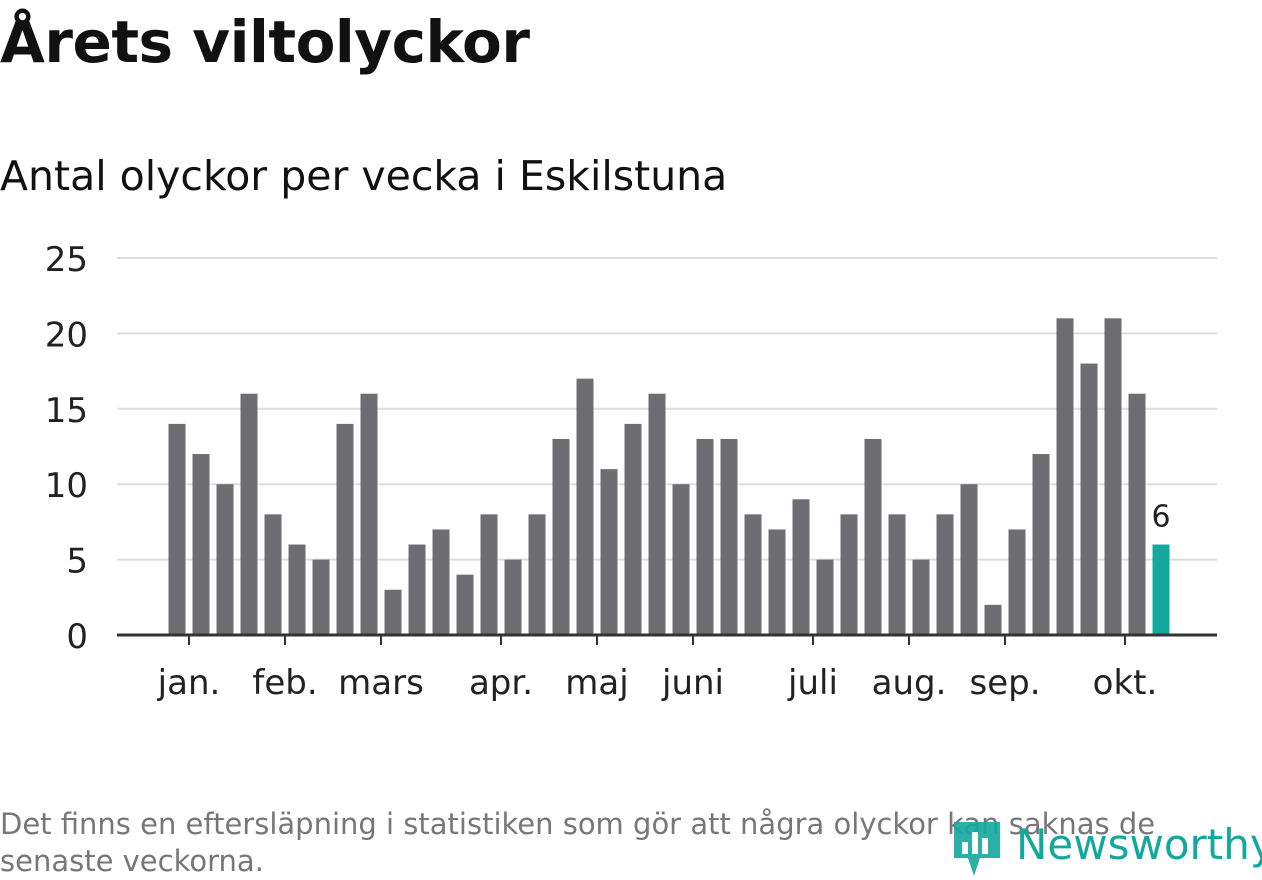 This screenshot has height=880, width=1262. What do you see at coordinates (77, 637) in the screenshot?
I see `y-tick-label: 0` at bounding box center [77, 637].